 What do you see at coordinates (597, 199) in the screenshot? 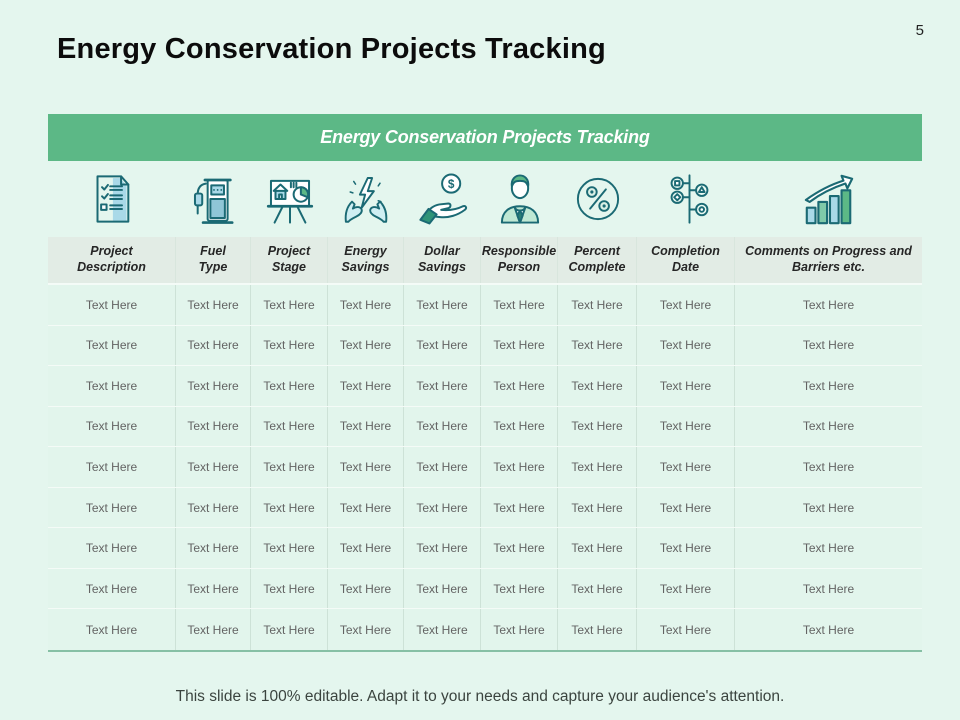
I see `percent-circle-icon` at bounding box center [597, 199].